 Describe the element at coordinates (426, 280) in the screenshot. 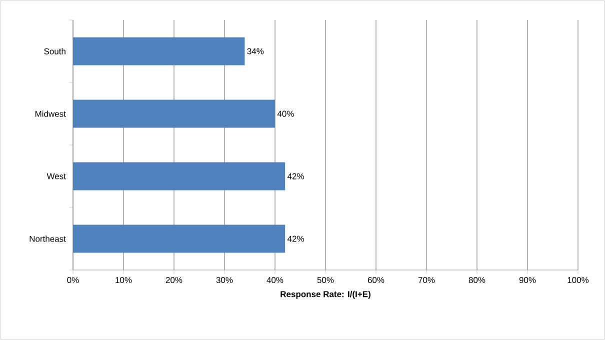

I see `x-tick-label: 70%` at that location.